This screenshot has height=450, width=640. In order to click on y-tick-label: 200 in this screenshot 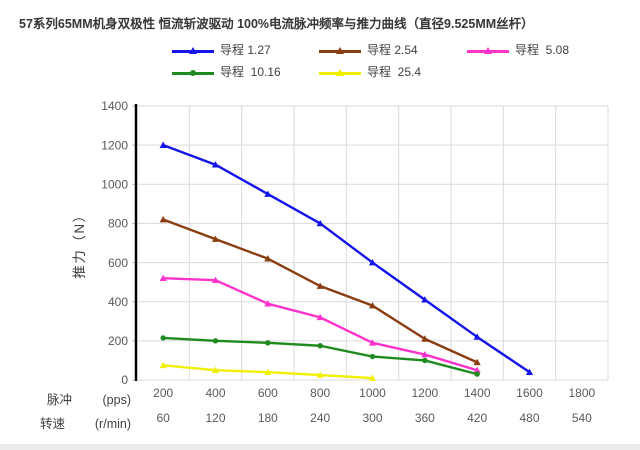, I will do `click(118, 341)`.